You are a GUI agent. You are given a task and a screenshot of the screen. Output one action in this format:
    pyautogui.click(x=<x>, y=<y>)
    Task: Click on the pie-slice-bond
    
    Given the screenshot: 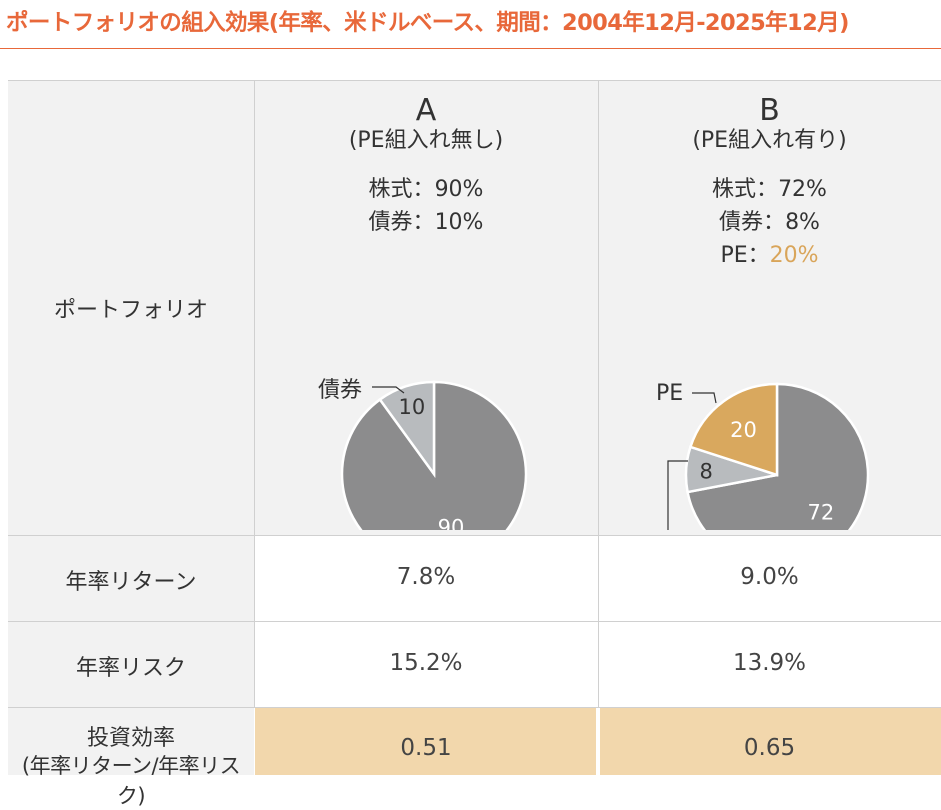 What is the action you would take?
    pyautogui.click(x=407, y=429)
    